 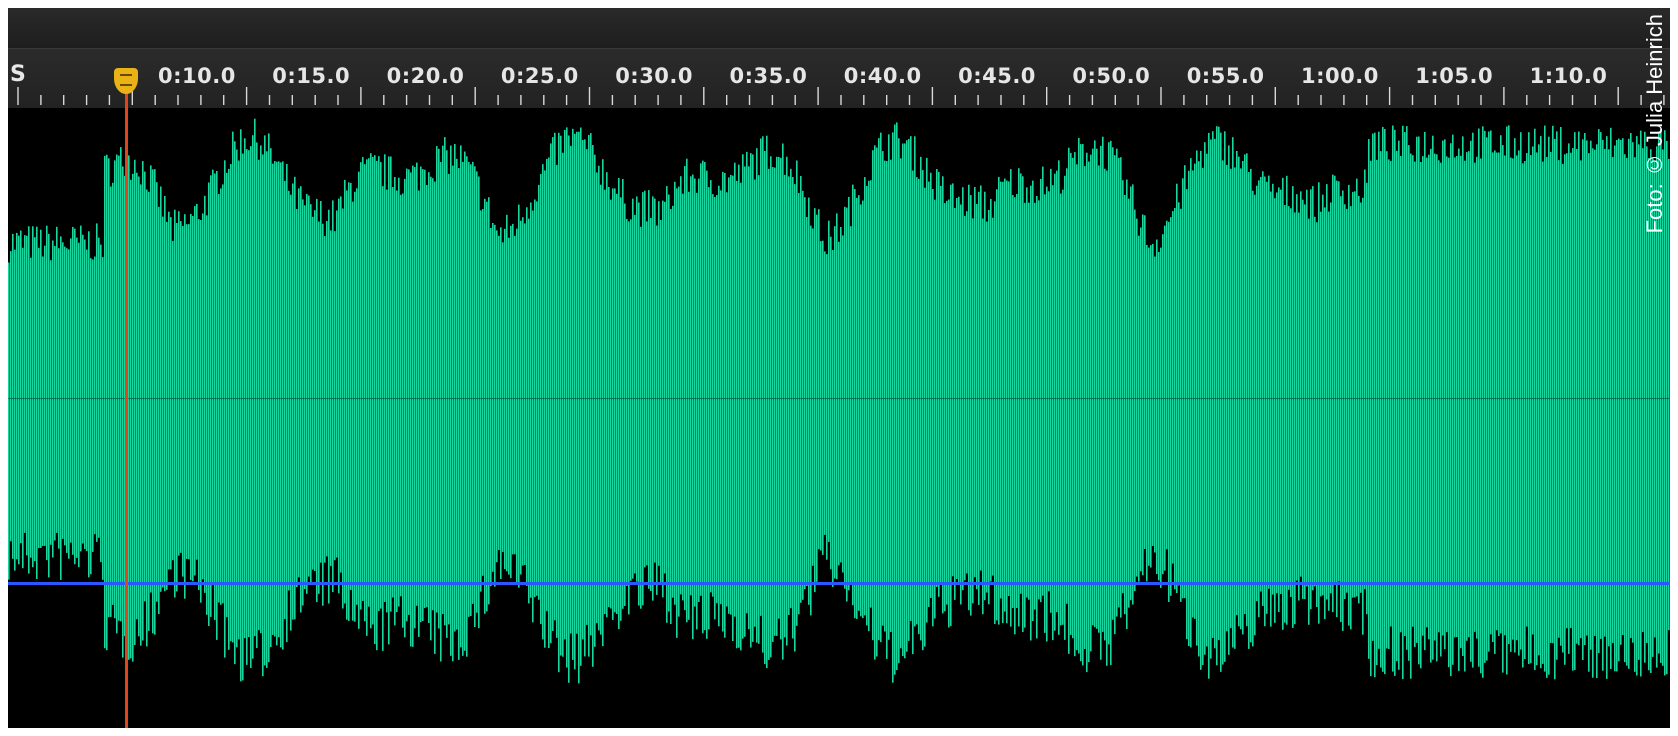 What do you see at coordinates (839, 398) in the screenshot?
I see `waveform-centerline` at bounding box center [839, 398].